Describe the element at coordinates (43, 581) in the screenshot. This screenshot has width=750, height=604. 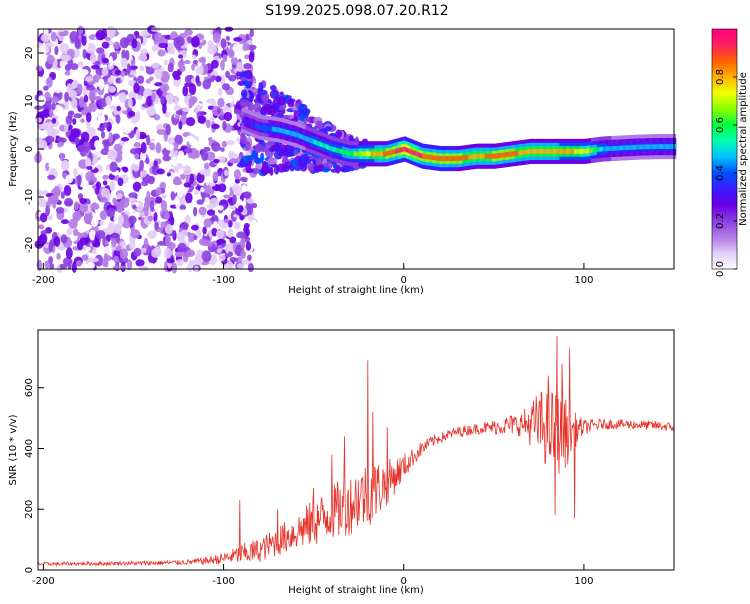
I see `x-tick-label: -200` at that location.